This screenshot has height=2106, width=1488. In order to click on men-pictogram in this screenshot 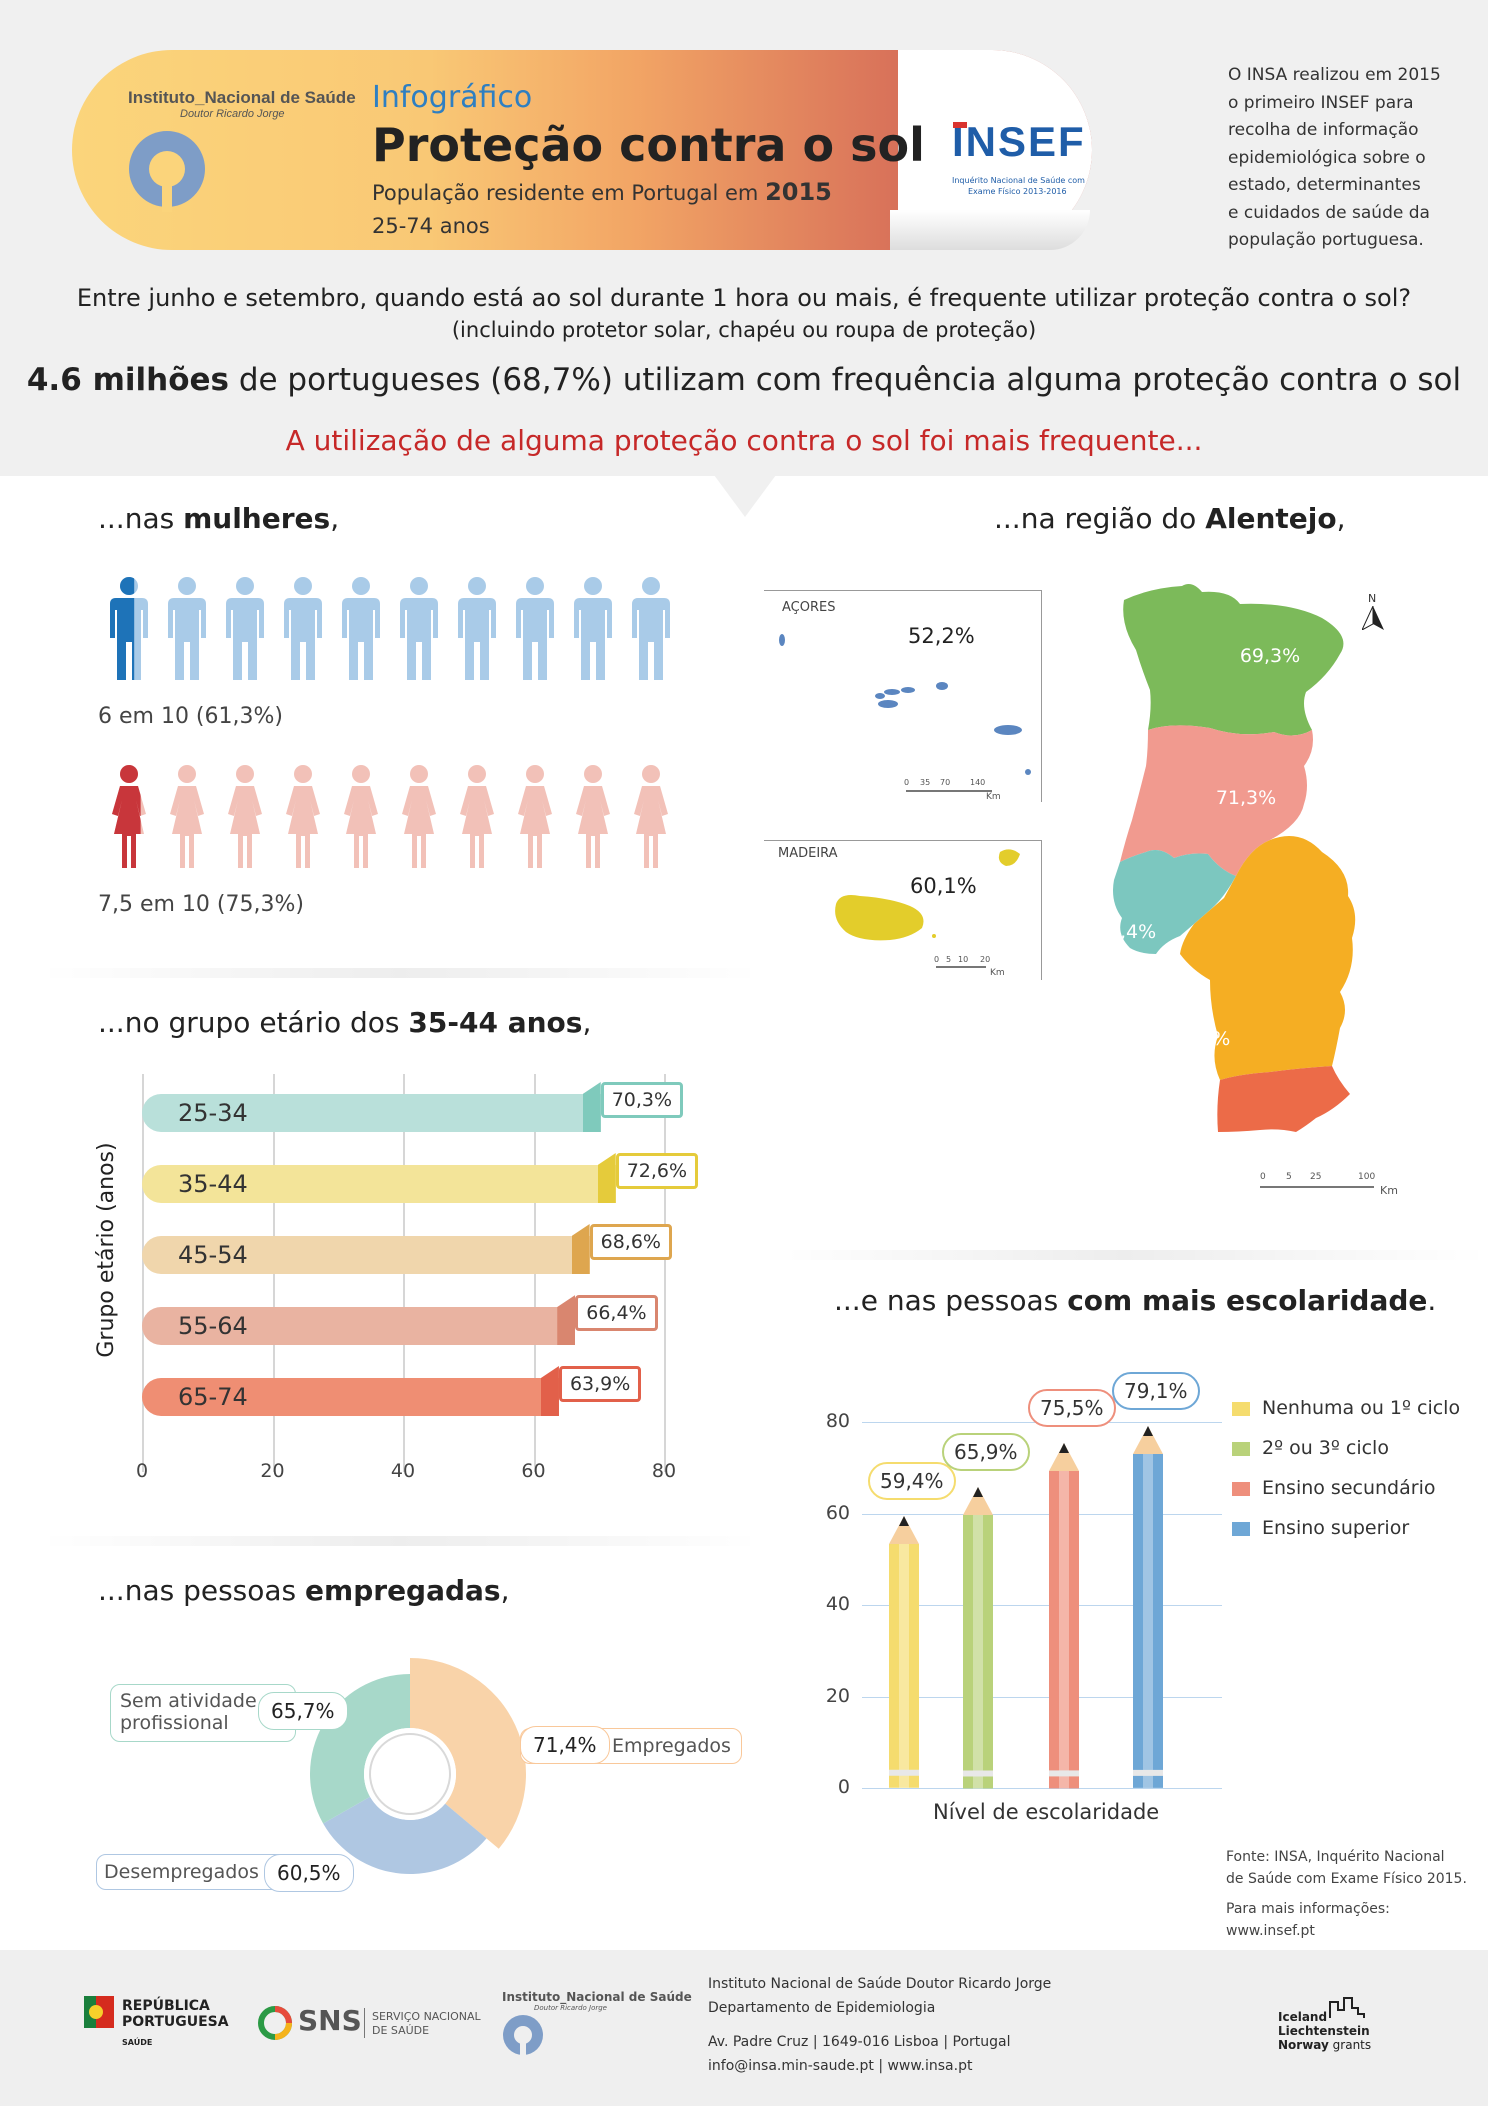, I will do `click(396, 631)`.